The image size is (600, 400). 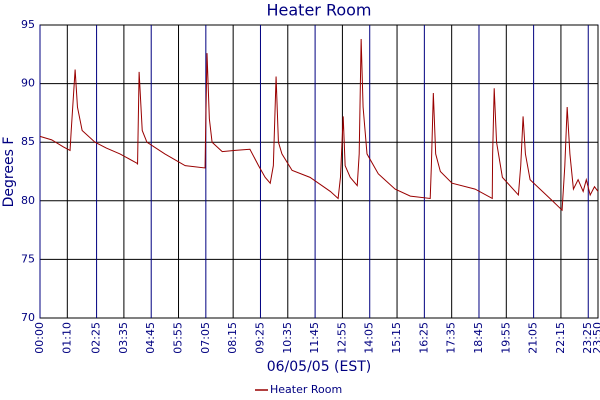 I want to click on y-tick-label: 85, so click(x=28, y=141).